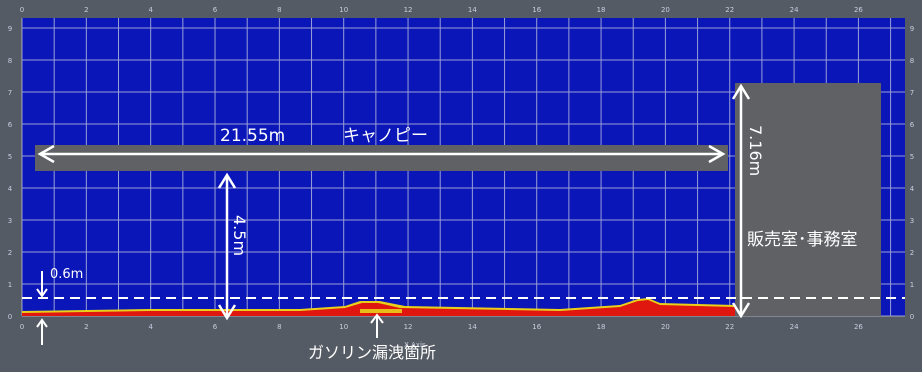 The image size is (922, 372). Describe the element at coordinates (378, 308) in the screenshot. I see `gasoline-layer` at that location.